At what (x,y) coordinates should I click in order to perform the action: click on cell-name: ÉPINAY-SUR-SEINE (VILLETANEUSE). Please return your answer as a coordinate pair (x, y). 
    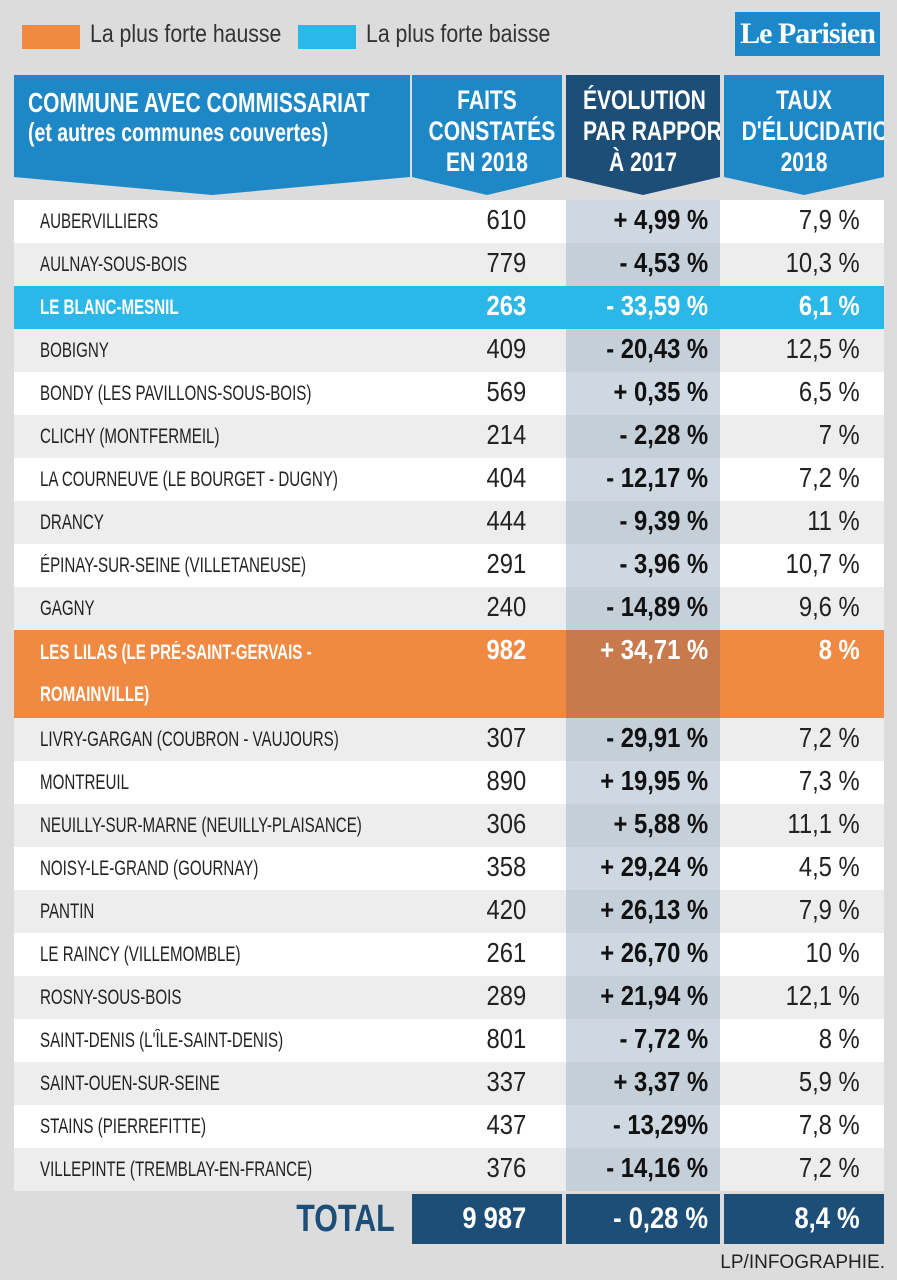
    Looking at the image, I should click on (173, 565).